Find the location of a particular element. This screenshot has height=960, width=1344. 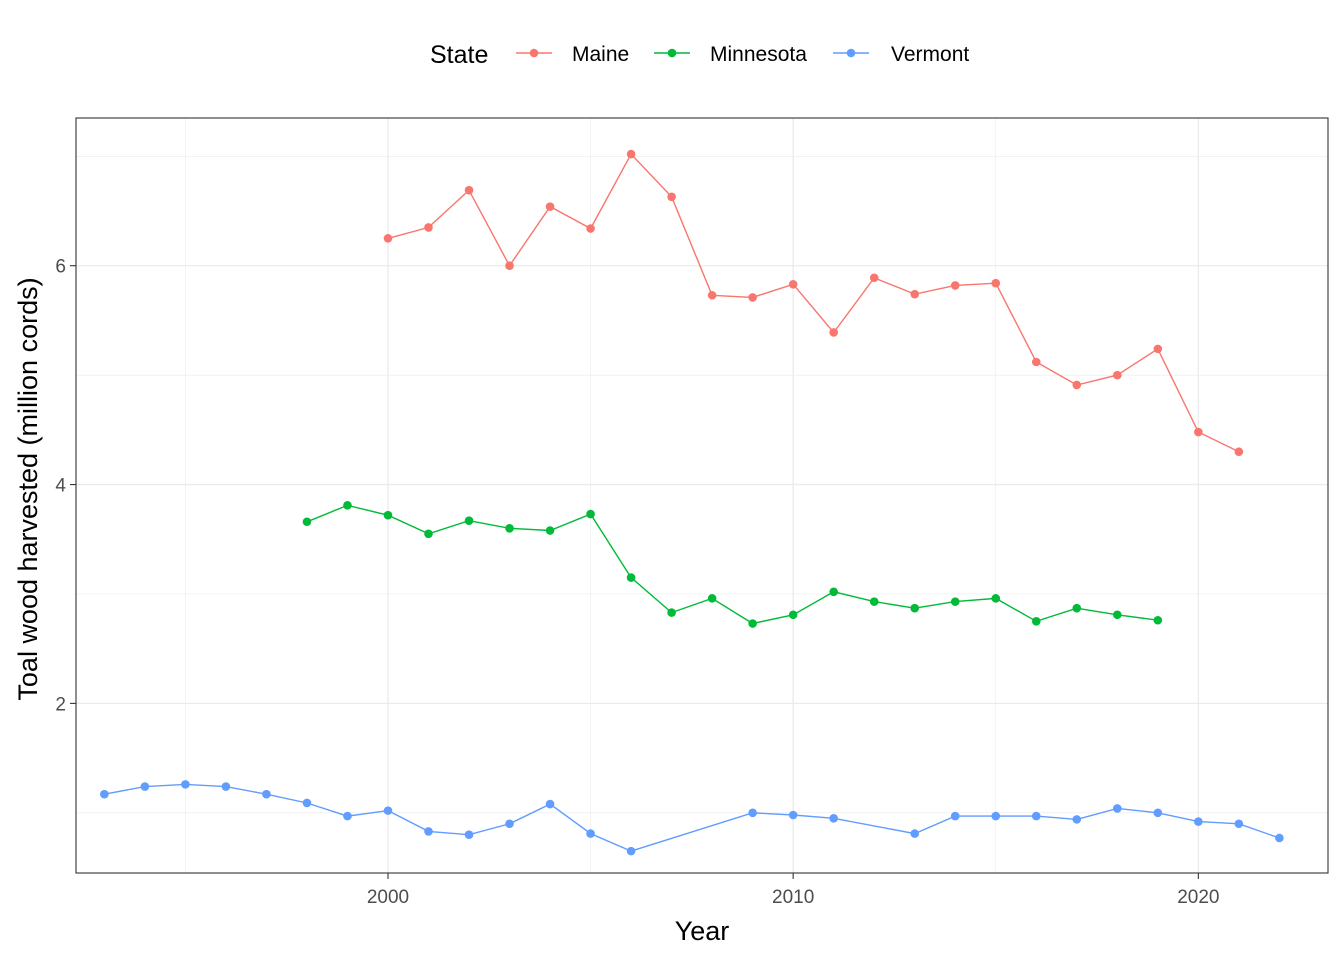

y-axis-title: Toal wood harvested (million cords) is located at coordinates (28, 488).